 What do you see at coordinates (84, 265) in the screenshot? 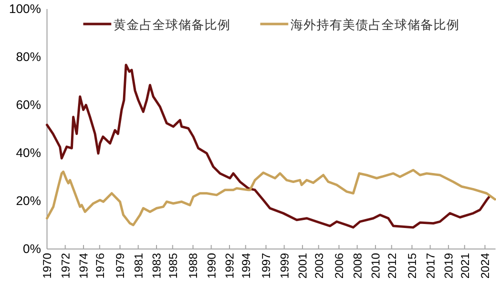
I see `x-tick-label: 1974` at bounding box center [84, 265].